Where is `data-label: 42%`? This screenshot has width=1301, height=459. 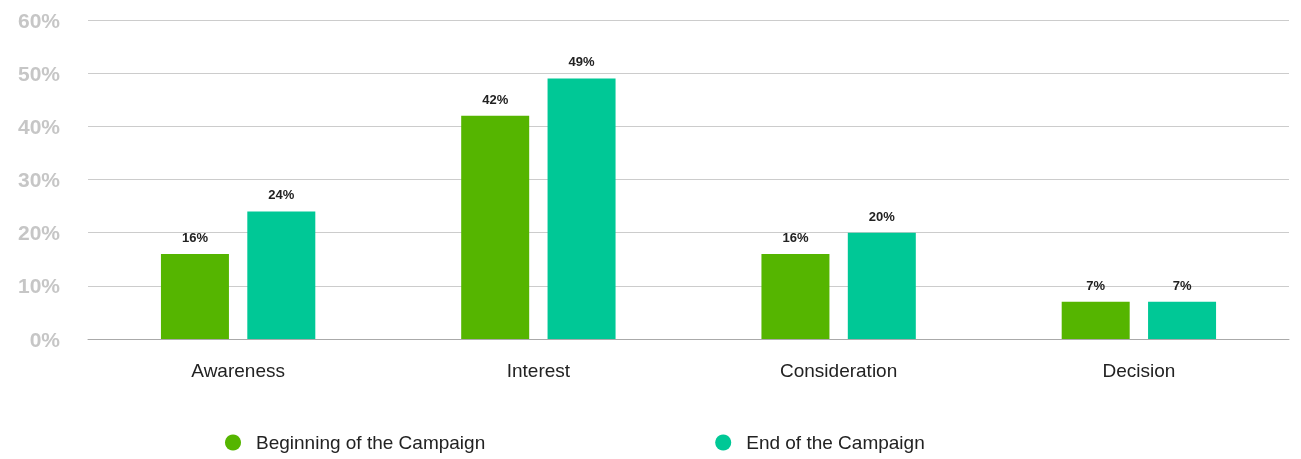 data-label: 42% is located at coordinates (495, 99).